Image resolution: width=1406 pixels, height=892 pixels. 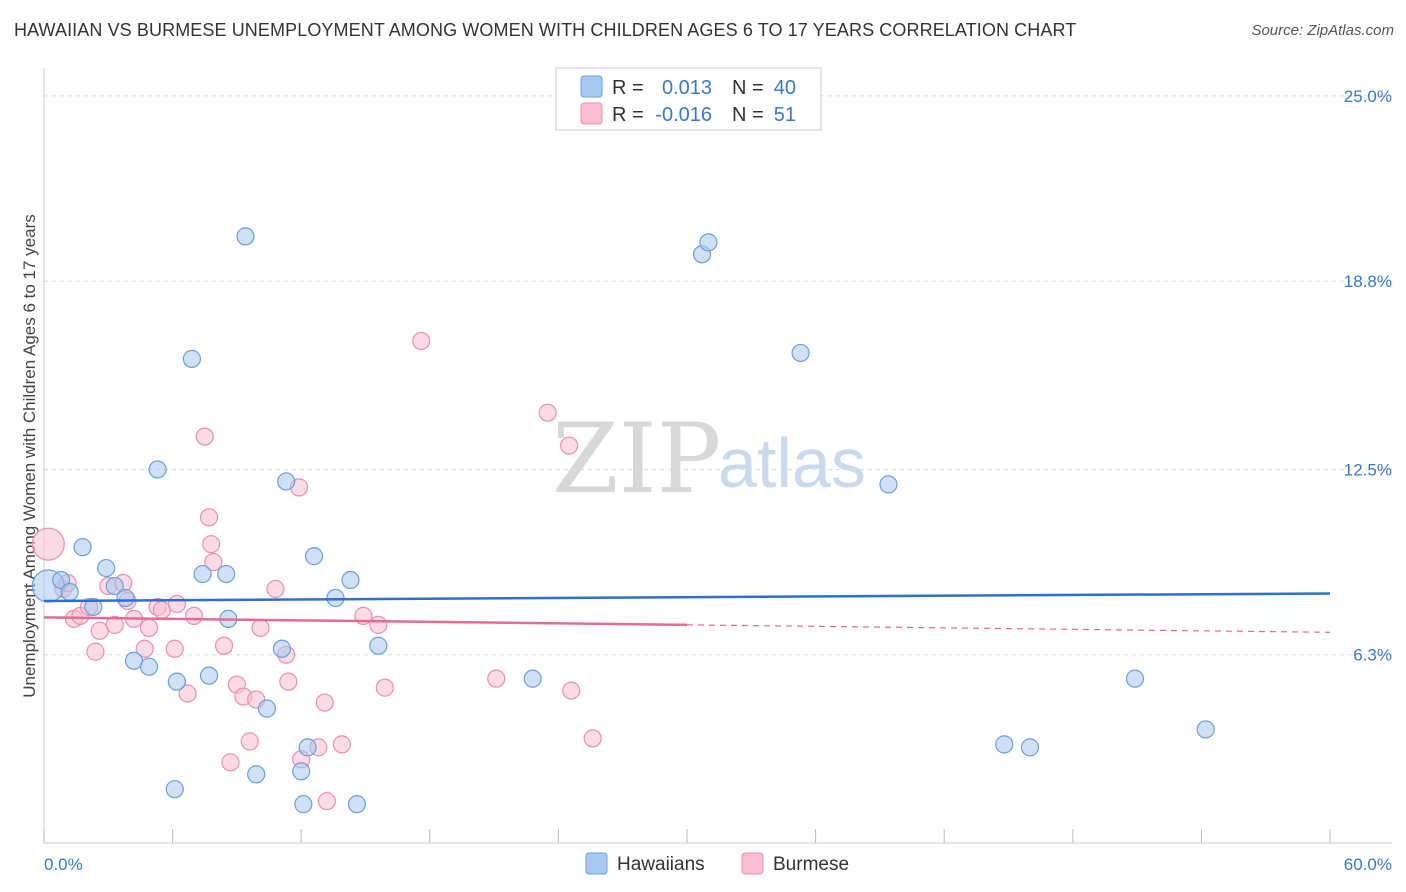 I want to click on legend-burmese-n-label: N =, so click(x=748, y=115).